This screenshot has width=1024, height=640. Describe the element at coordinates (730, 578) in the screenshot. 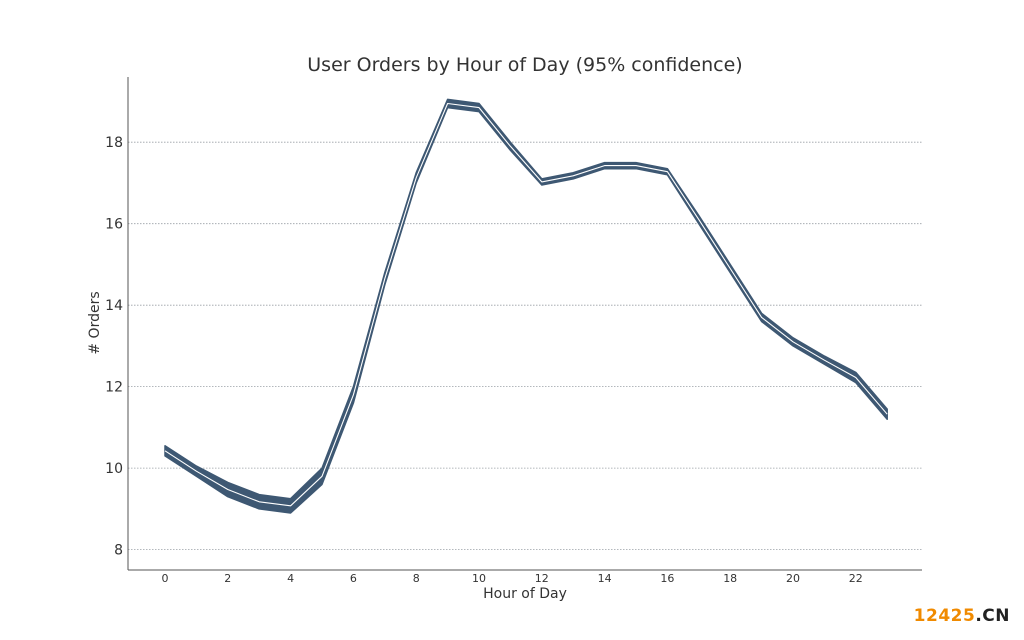

I see `x-tick-label: 18` at that location.